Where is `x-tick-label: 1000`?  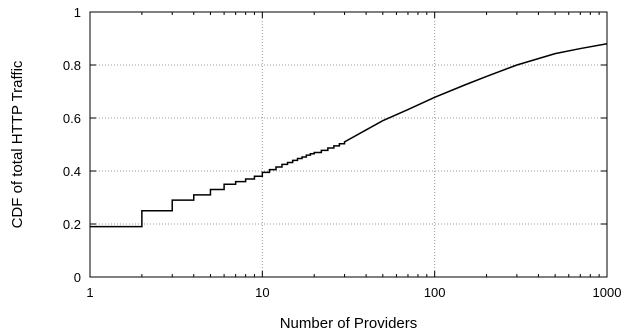
x-tick-label: 1000 is located at coordinates (607, 292).